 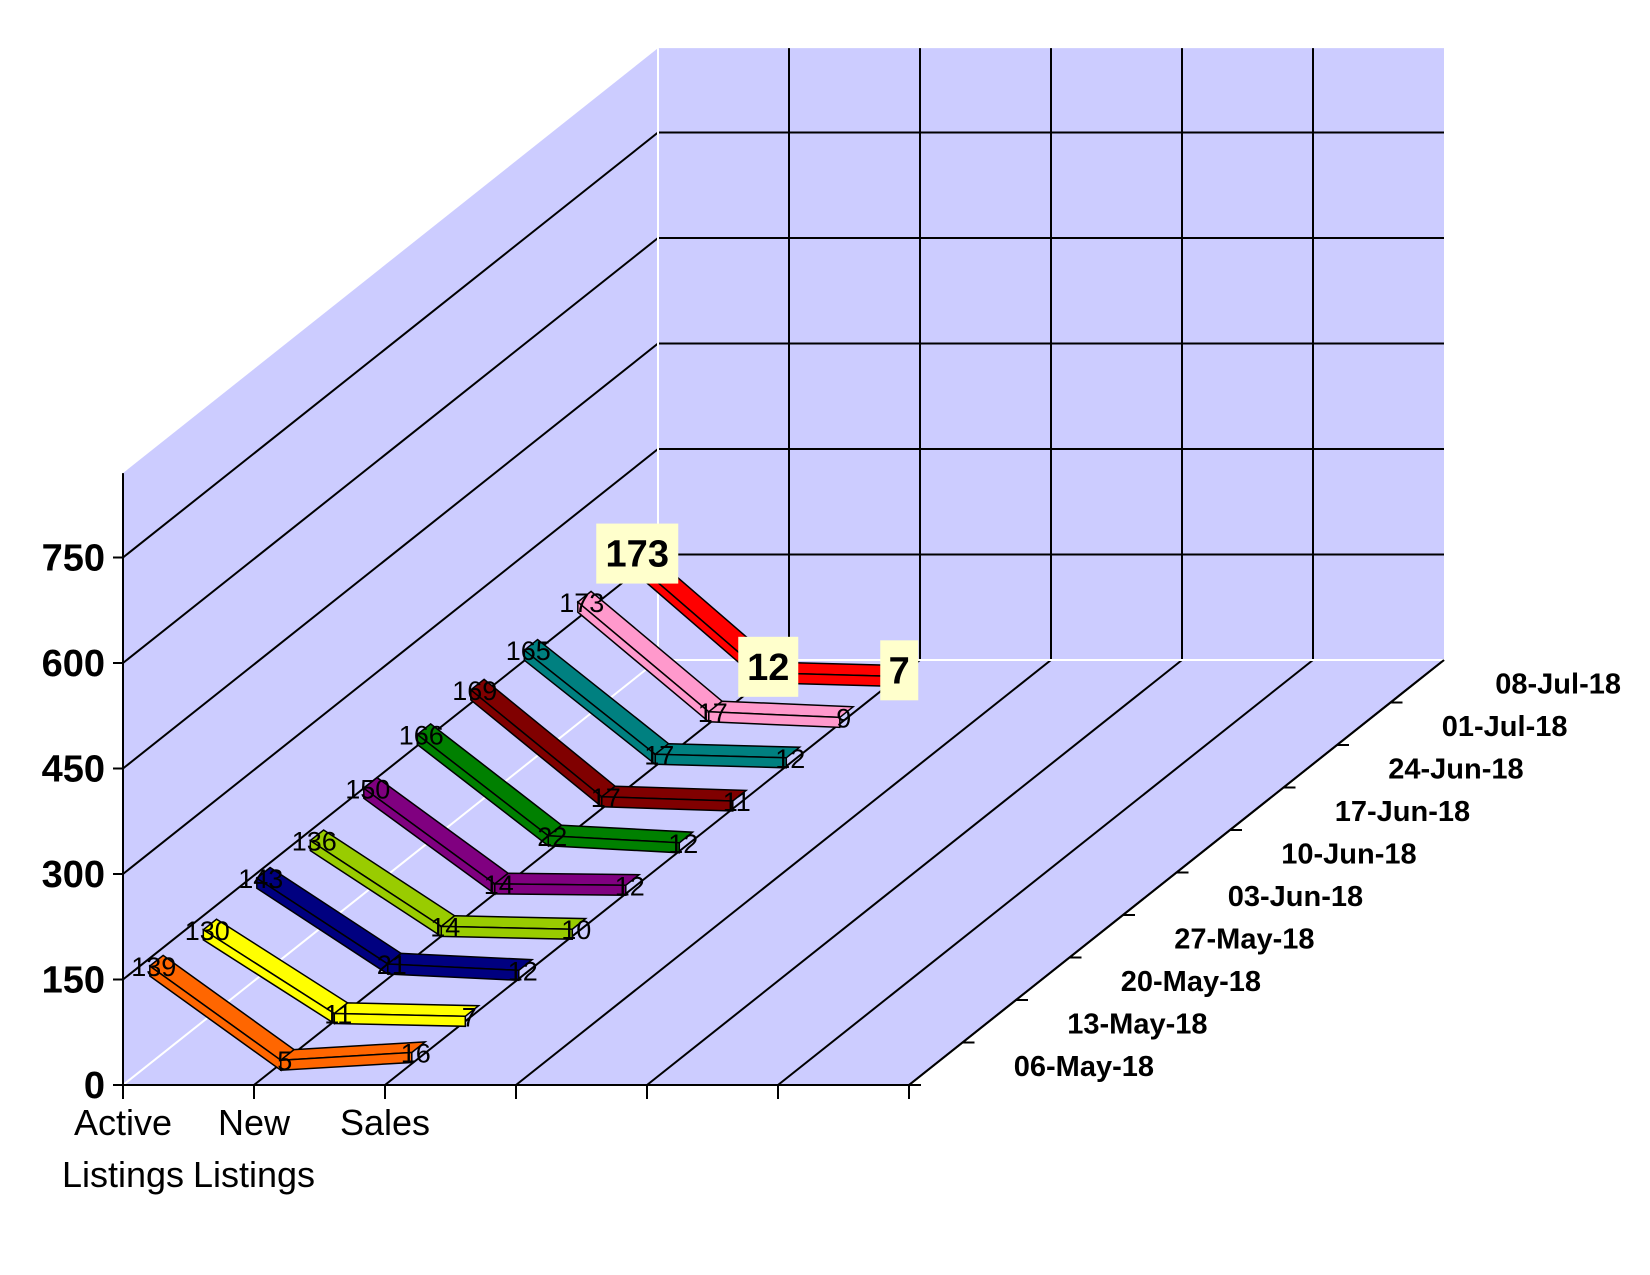 What do you see at coordinates (843, 718) in the screenshot?
I see `data-label: 9` at bounding box center [843, 718].